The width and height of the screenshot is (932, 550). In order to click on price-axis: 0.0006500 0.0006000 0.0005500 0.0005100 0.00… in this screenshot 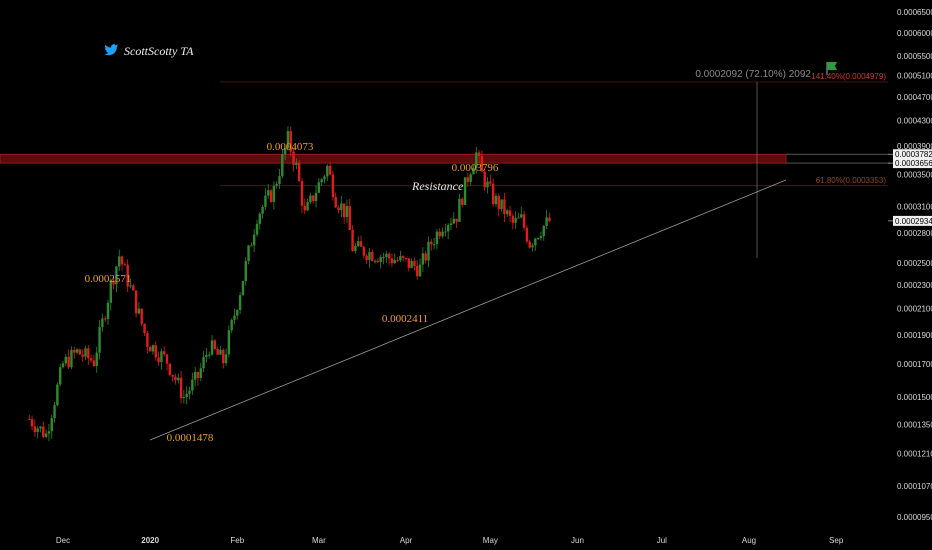, I will do `click(910, 265)`.